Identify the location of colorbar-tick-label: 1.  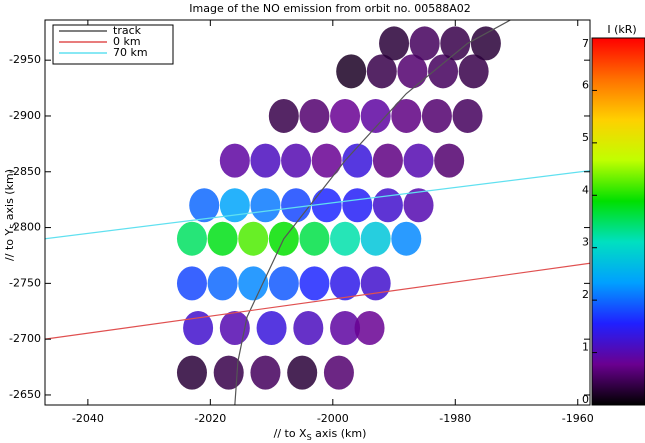
(585, 347).